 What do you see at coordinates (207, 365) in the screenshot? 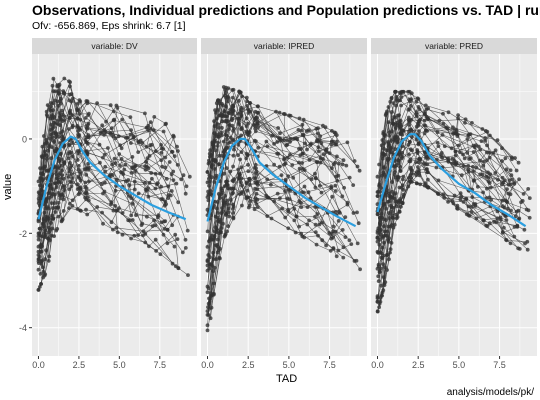
I see `x-tick-label: 0.0` at bounding box center [207, 365].